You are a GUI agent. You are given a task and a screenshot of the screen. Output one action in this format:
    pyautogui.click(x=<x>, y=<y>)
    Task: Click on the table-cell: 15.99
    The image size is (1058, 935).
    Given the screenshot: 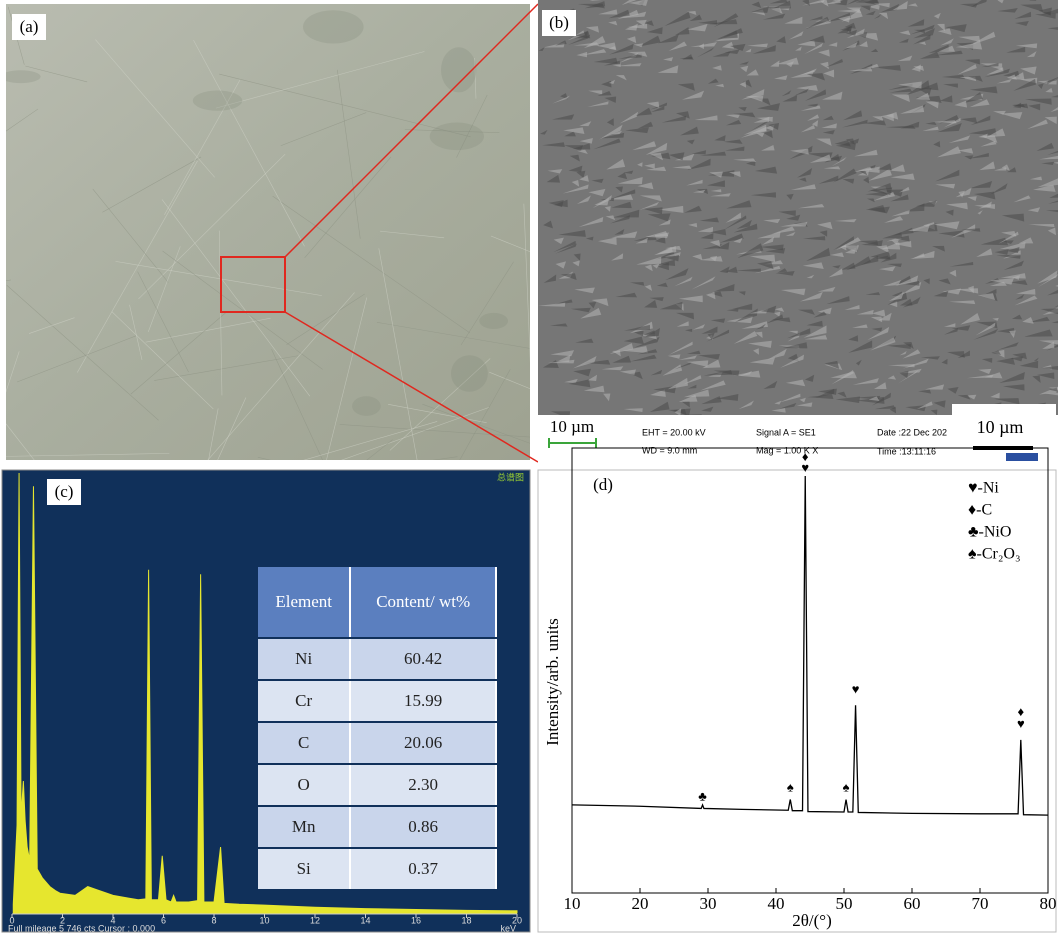 What is the action you would take?
    pyautogui.click(x=424, y=701)
    